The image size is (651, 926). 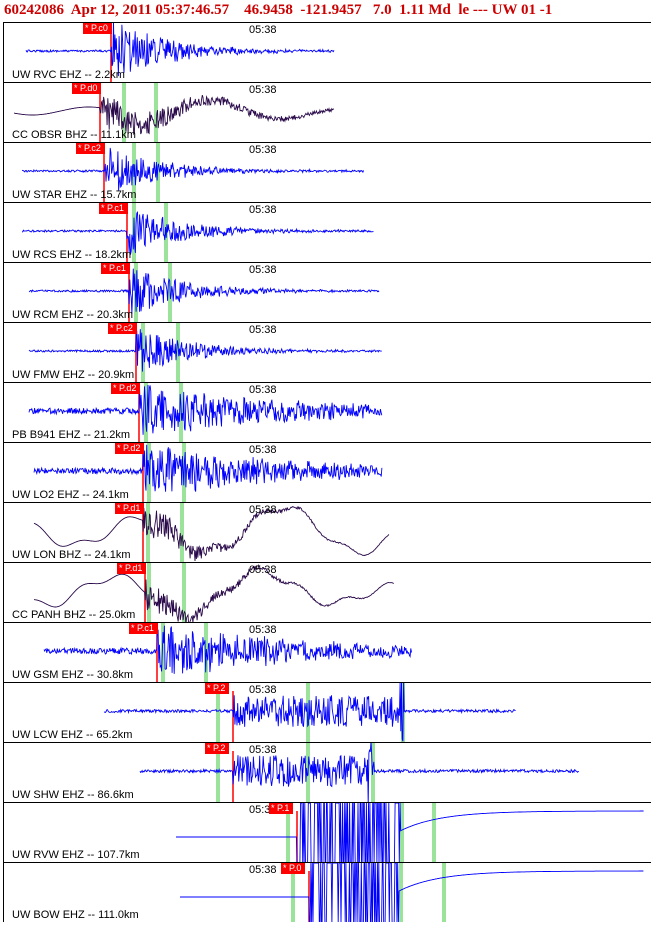 I want to click on trace-panel: 05:38 * P.0 UW BOW EHZ -- 111.0km, so click(x=327, y=892).